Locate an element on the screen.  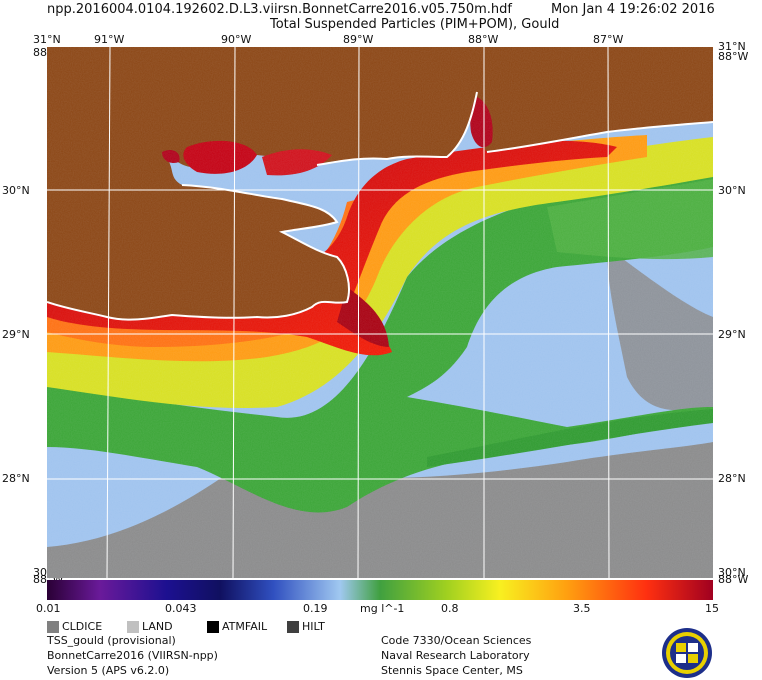
legend-swatch-hilt is located at coordinates (293, 627).